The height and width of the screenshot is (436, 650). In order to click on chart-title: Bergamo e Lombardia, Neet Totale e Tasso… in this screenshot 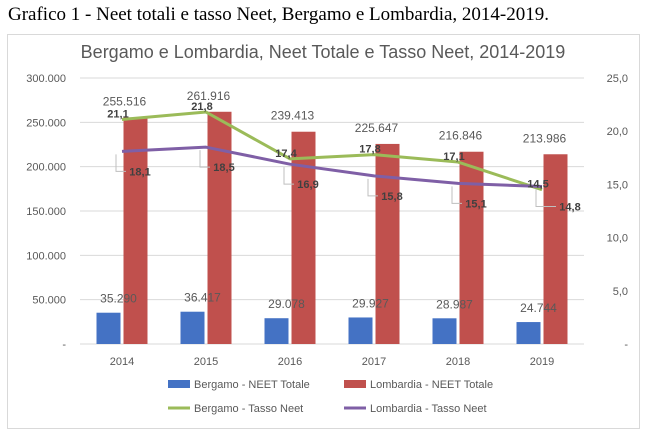, I will do `click(323, 52)`.